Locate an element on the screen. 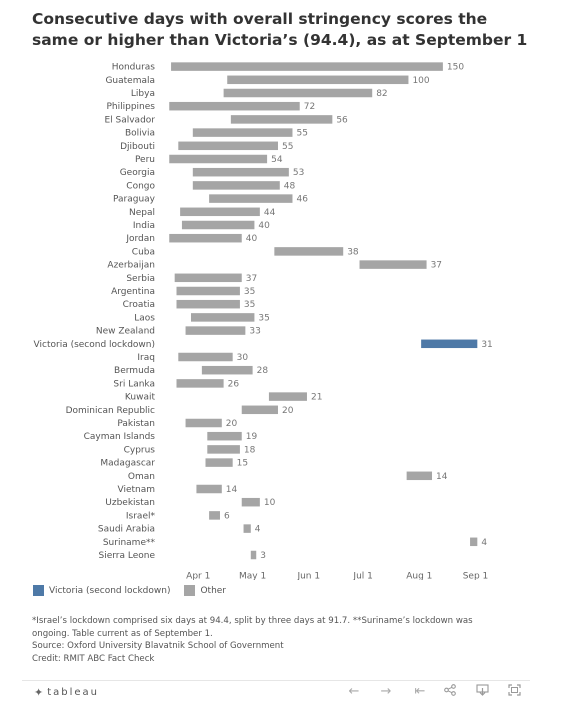 The width and height of the screenshot is (562, 706). data-label: 38 is located at coordinates (353, 252).